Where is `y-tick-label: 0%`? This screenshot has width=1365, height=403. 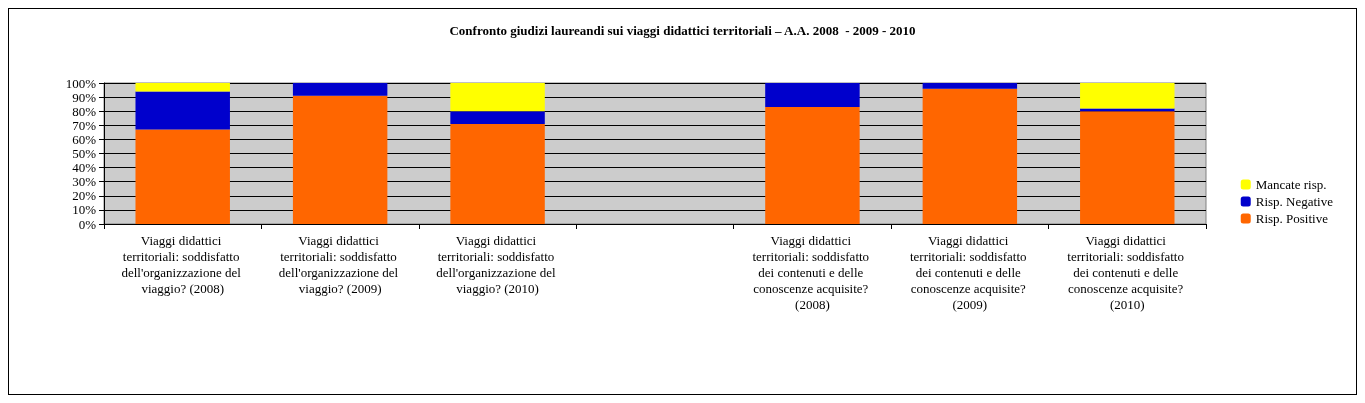
y-tick-label: 0% is located at coordinates (87, 224).